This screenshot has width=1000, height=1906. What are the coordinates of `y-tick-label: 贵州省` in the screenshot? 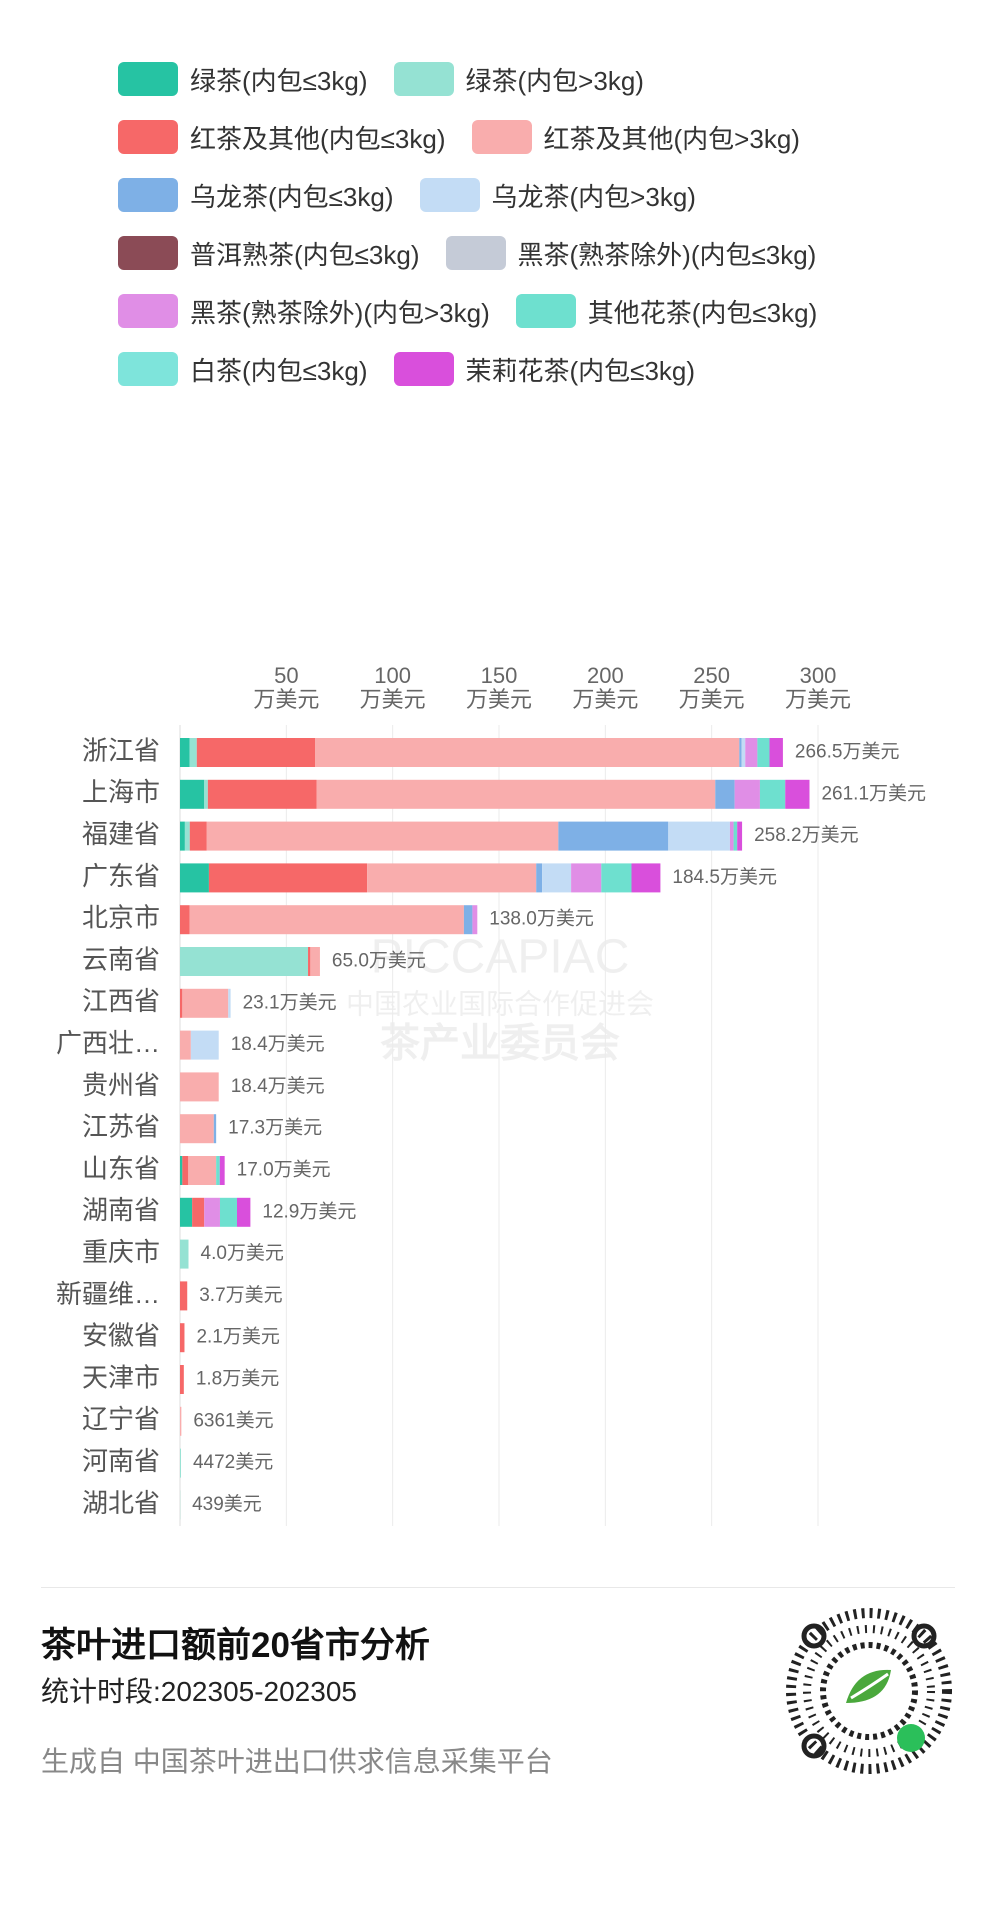 It's located at (121, 1085).